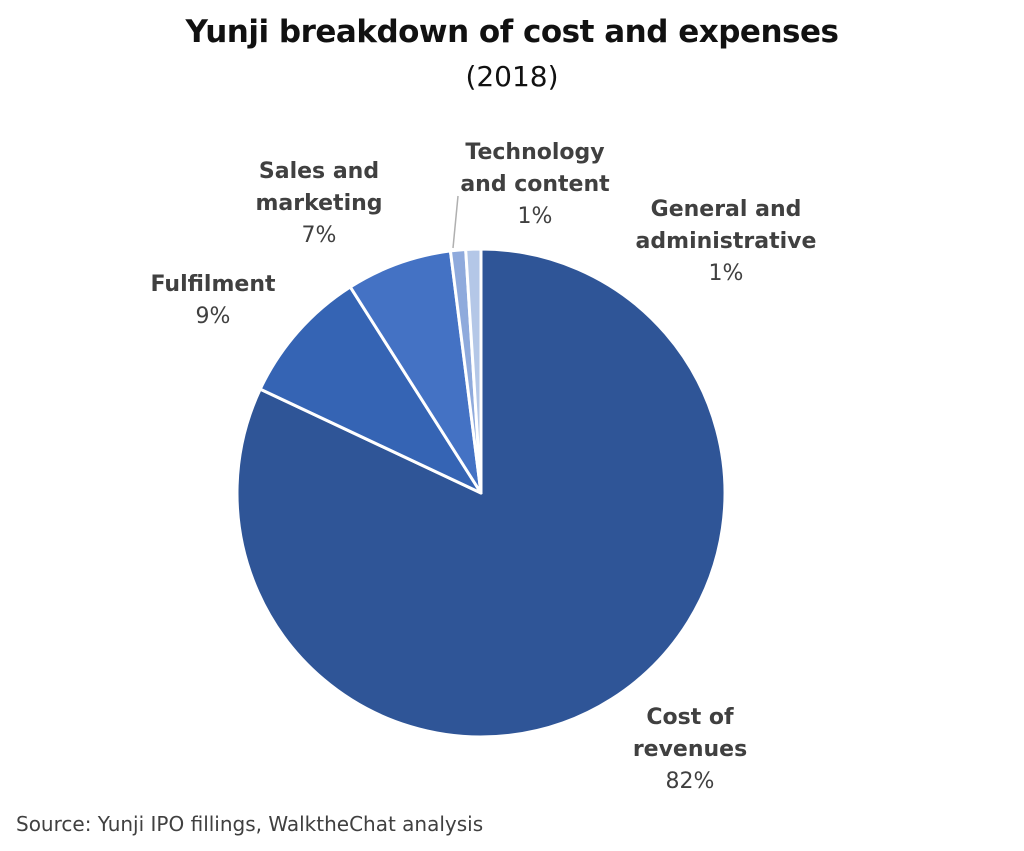  Describe the element at coordinates (213, 284) in the screenshot. I see `label-name-line1: Fulfilment` at that location.